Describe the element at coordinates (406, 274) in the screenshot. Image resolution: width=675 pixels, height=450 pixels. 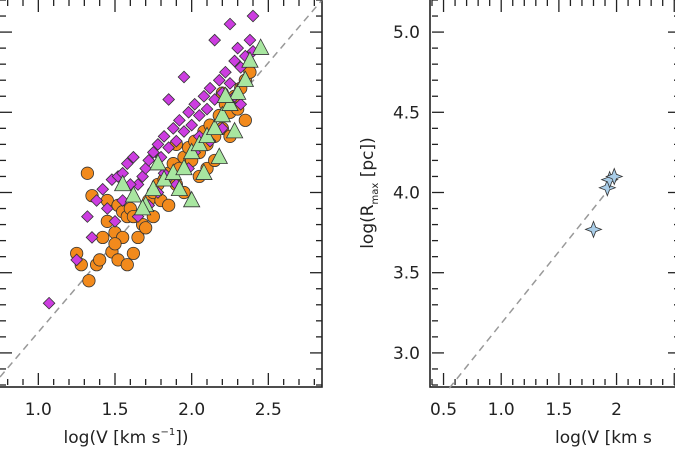
I see `y-tick-label: 3.5` at that location.